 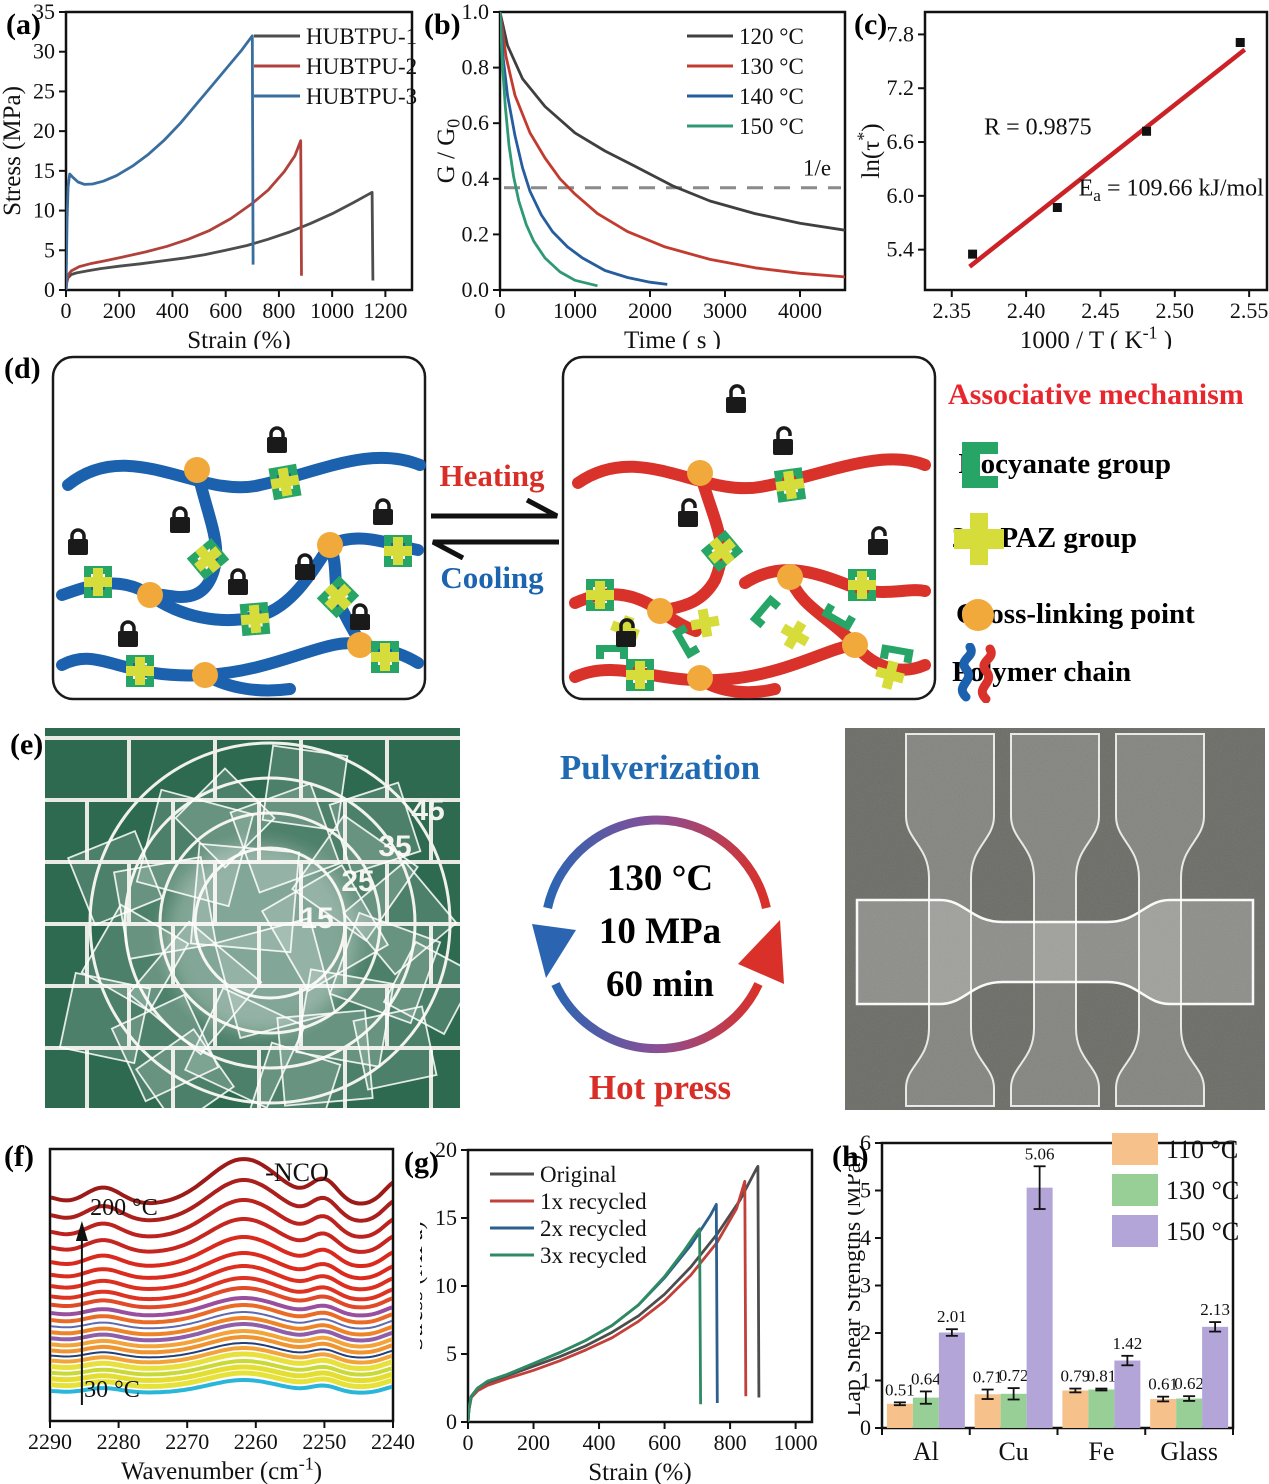 What do you see at coordinates (901, 141) in the screenshot?
I see `svg-text: 6.6` at bounding box center [901, 141].